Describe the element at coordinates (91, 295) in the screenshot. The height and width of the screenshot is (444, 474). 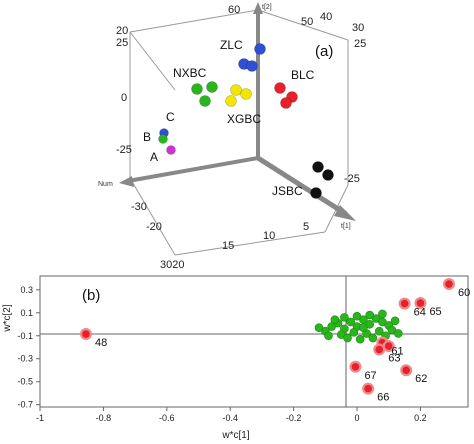
I see `panel-b-label: (b)` at that location.